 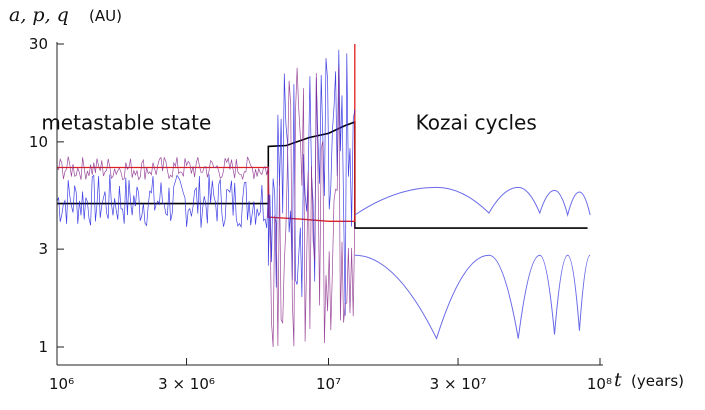 I want to click on x-ticks: 10⁶ 3 × 10⁶ 10⁷ 3 × 10⁷ 10⁸, so click(x=330, y=375).